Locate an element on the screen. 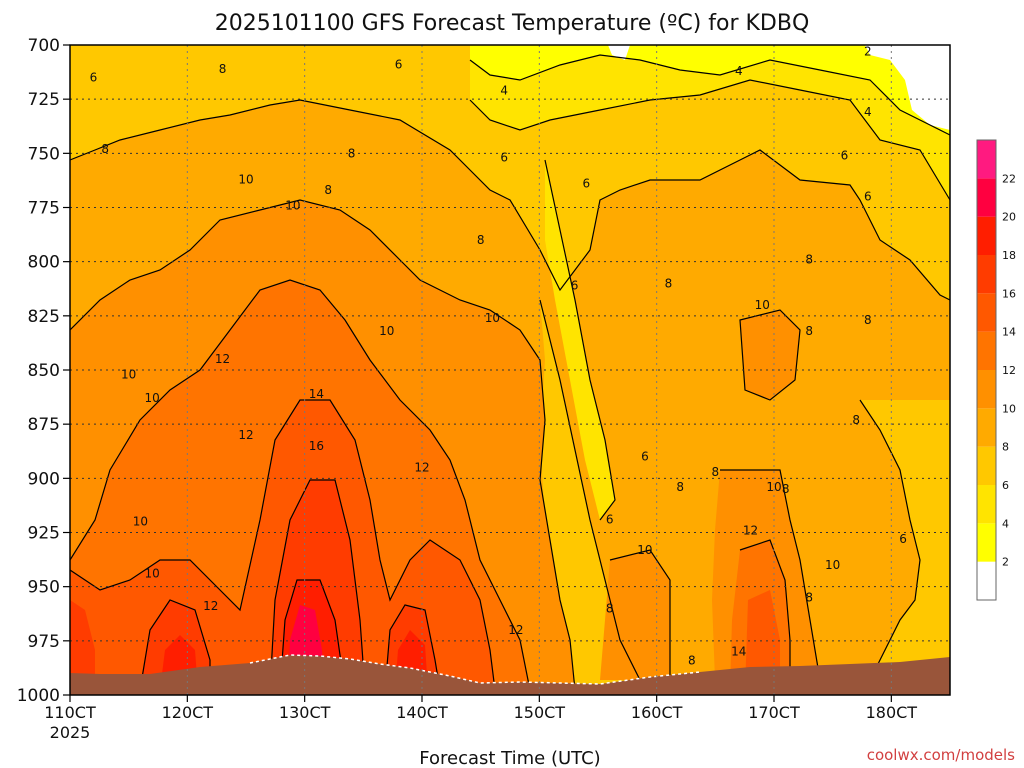 The width and height of the screenshot is (1024, 768). band-below-2-b is located at coordinates (619, 52).